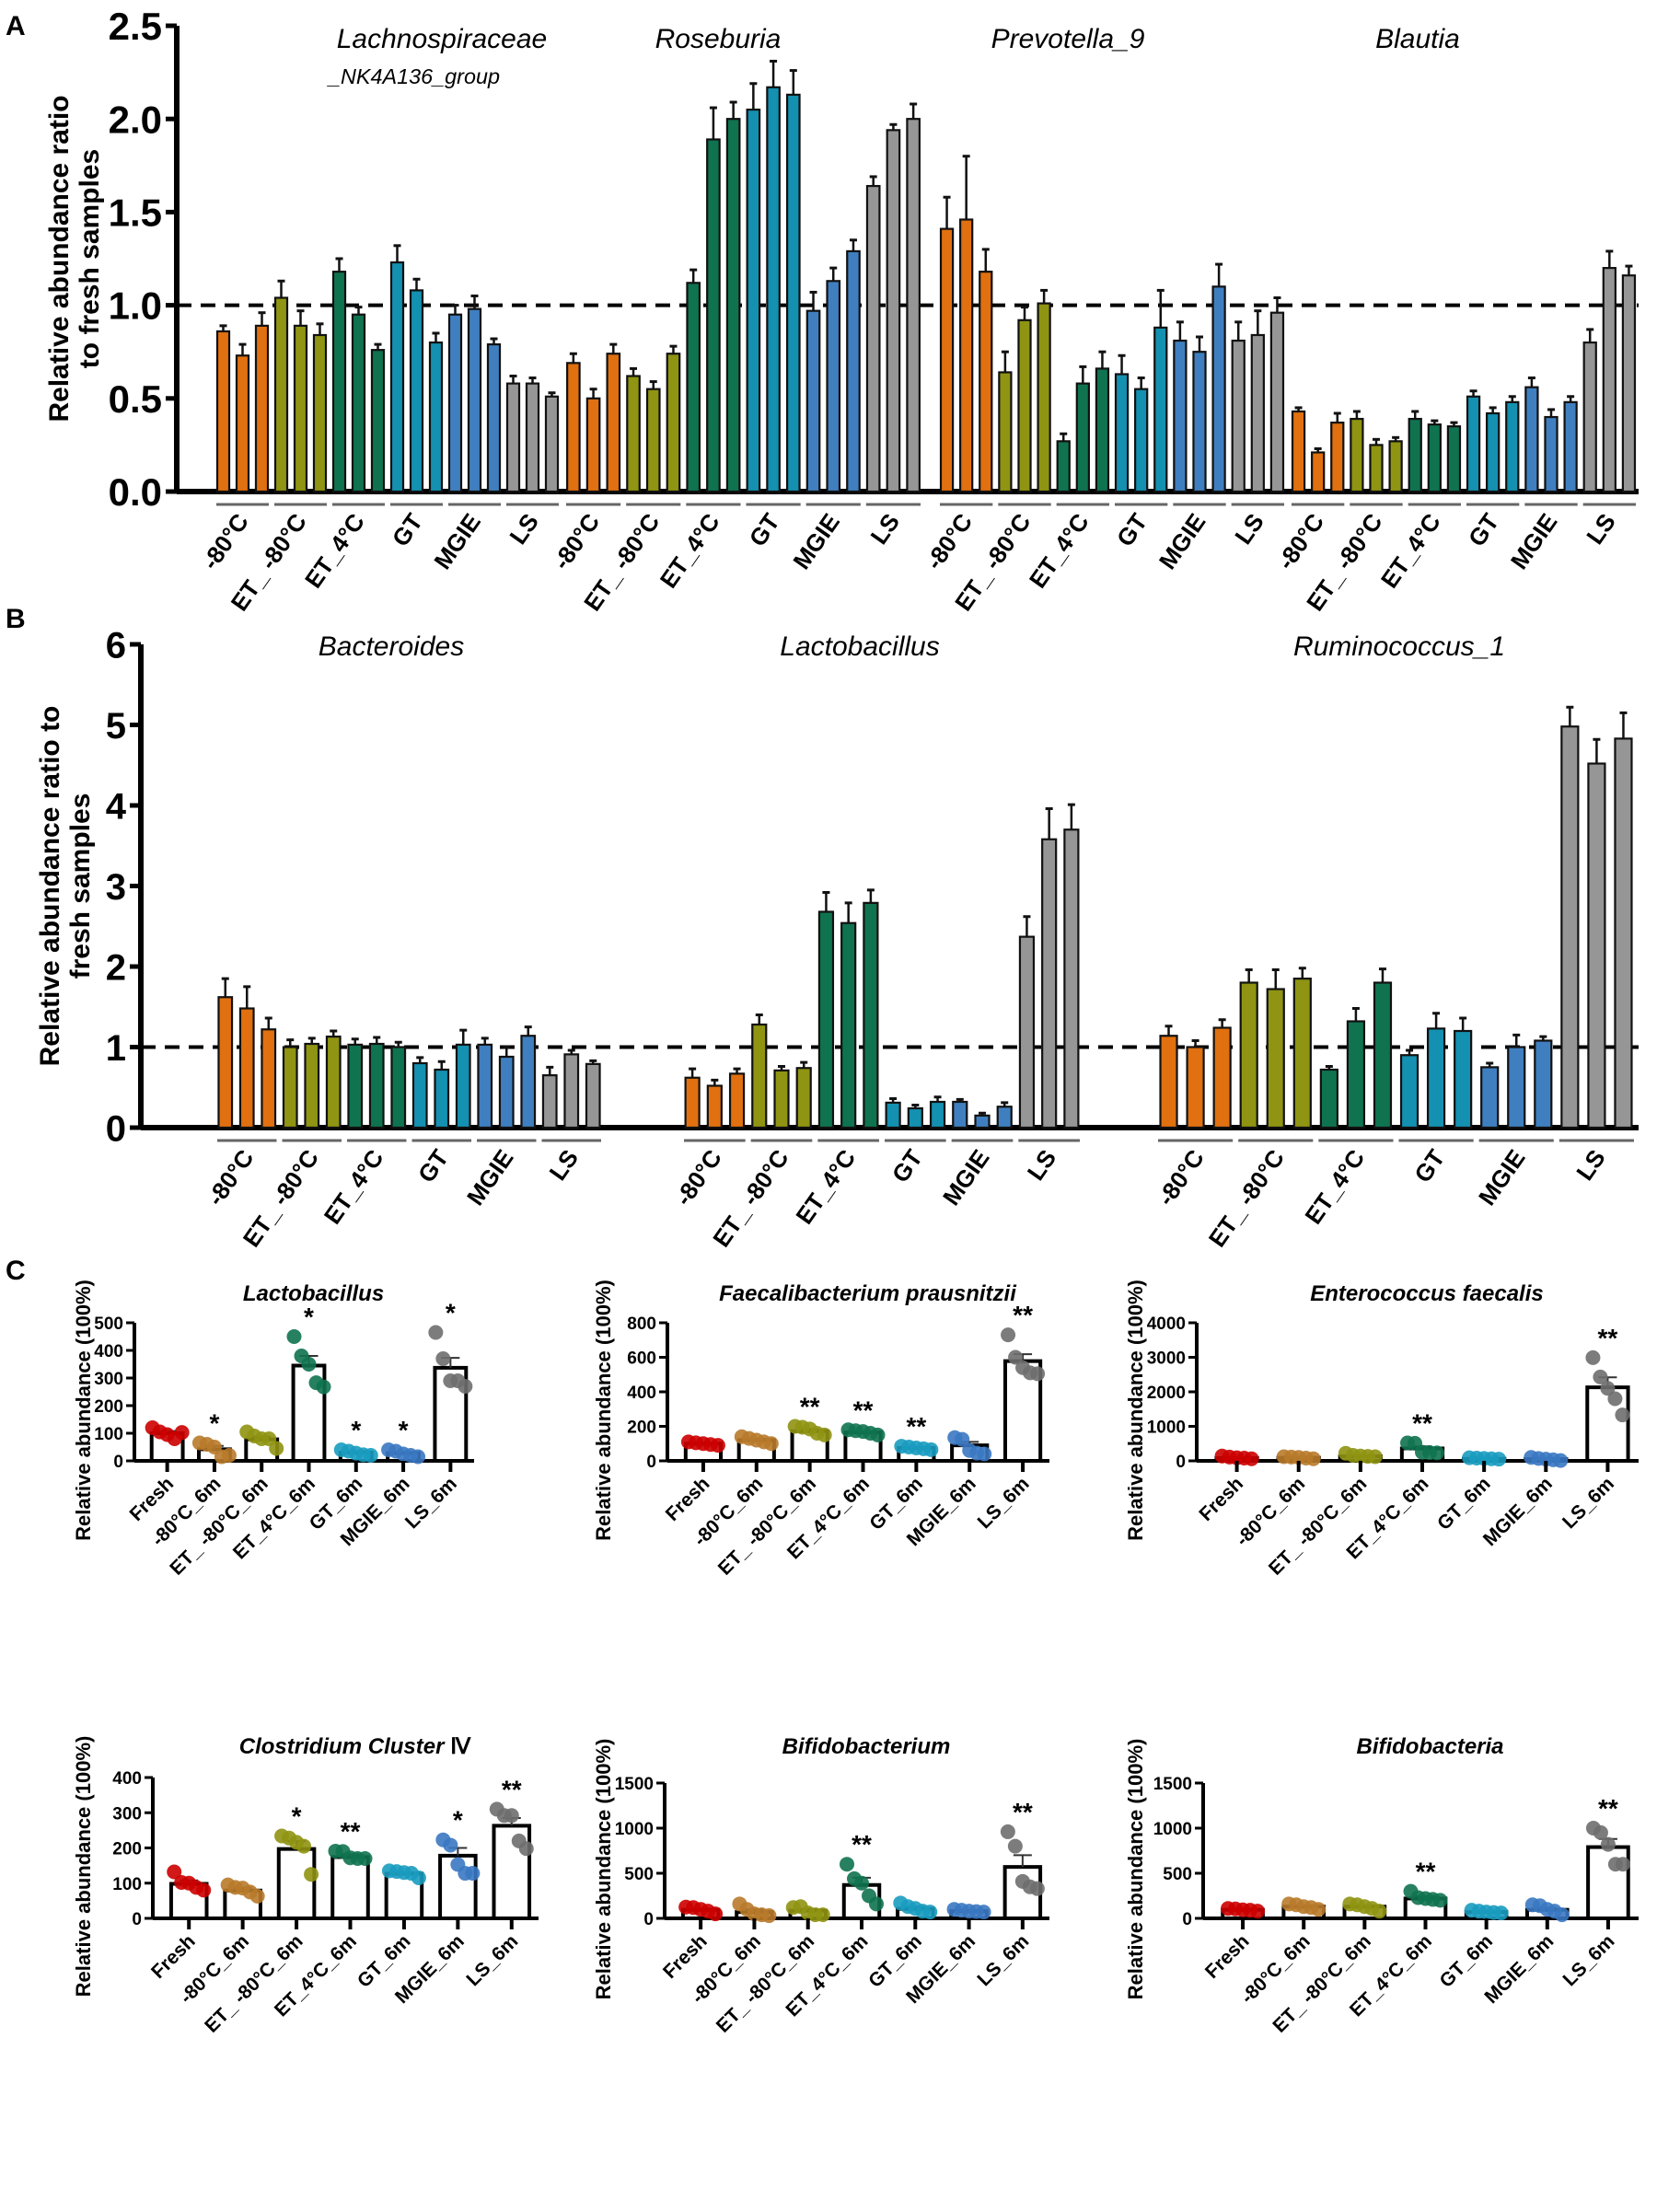 Image resolution: width=1657 pixels, height=2212 pixels. I want to click on y-axis-label-line: fresh samples, so click(80, 886).